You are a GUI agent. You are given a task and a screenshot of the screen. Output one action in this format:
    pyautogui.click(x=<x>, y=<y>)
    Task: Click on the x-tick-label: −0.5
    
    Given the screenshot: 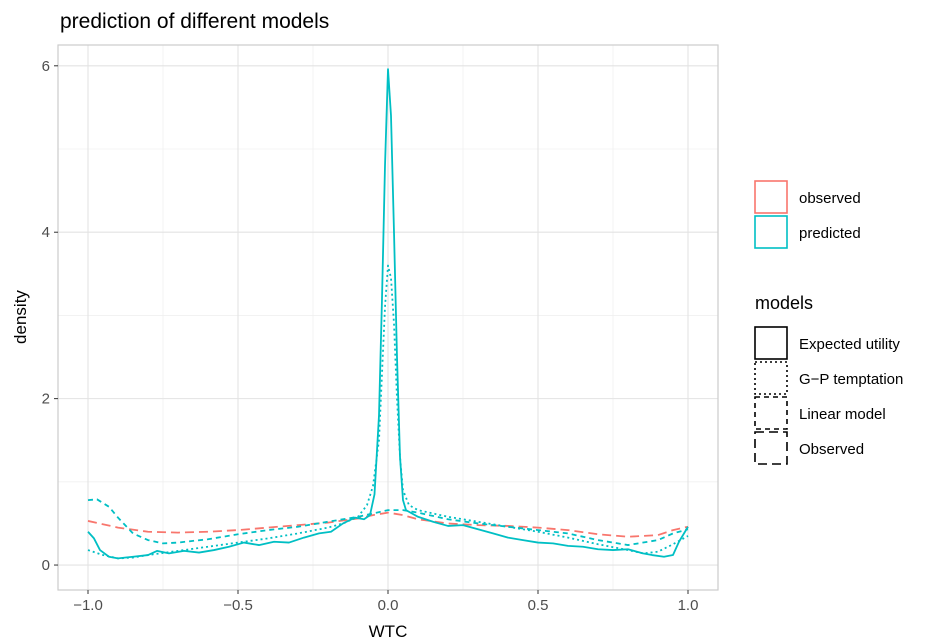 What is the action you would take?
    pyautogui.click(x=238, y=605)
    